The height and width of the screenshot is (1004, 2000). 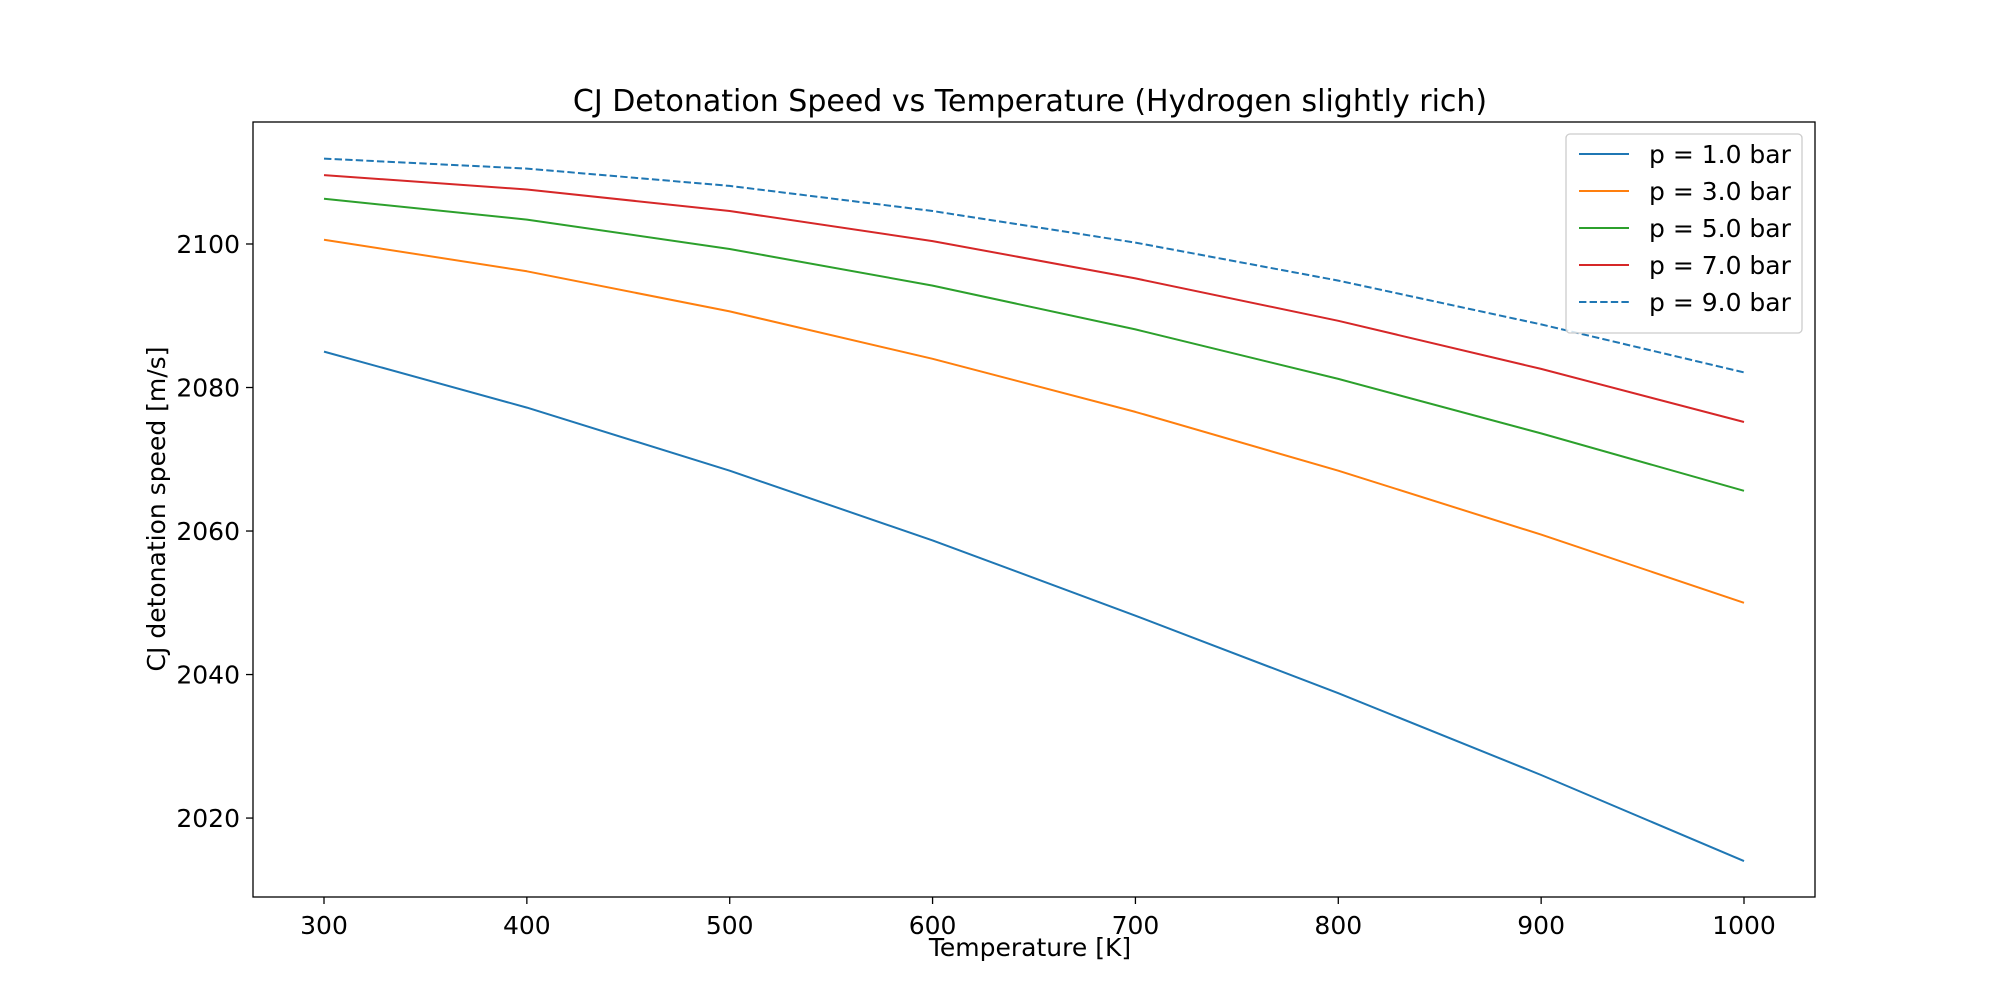 I want to click on y-tick-label: 2040, so click(x=208, y=675).